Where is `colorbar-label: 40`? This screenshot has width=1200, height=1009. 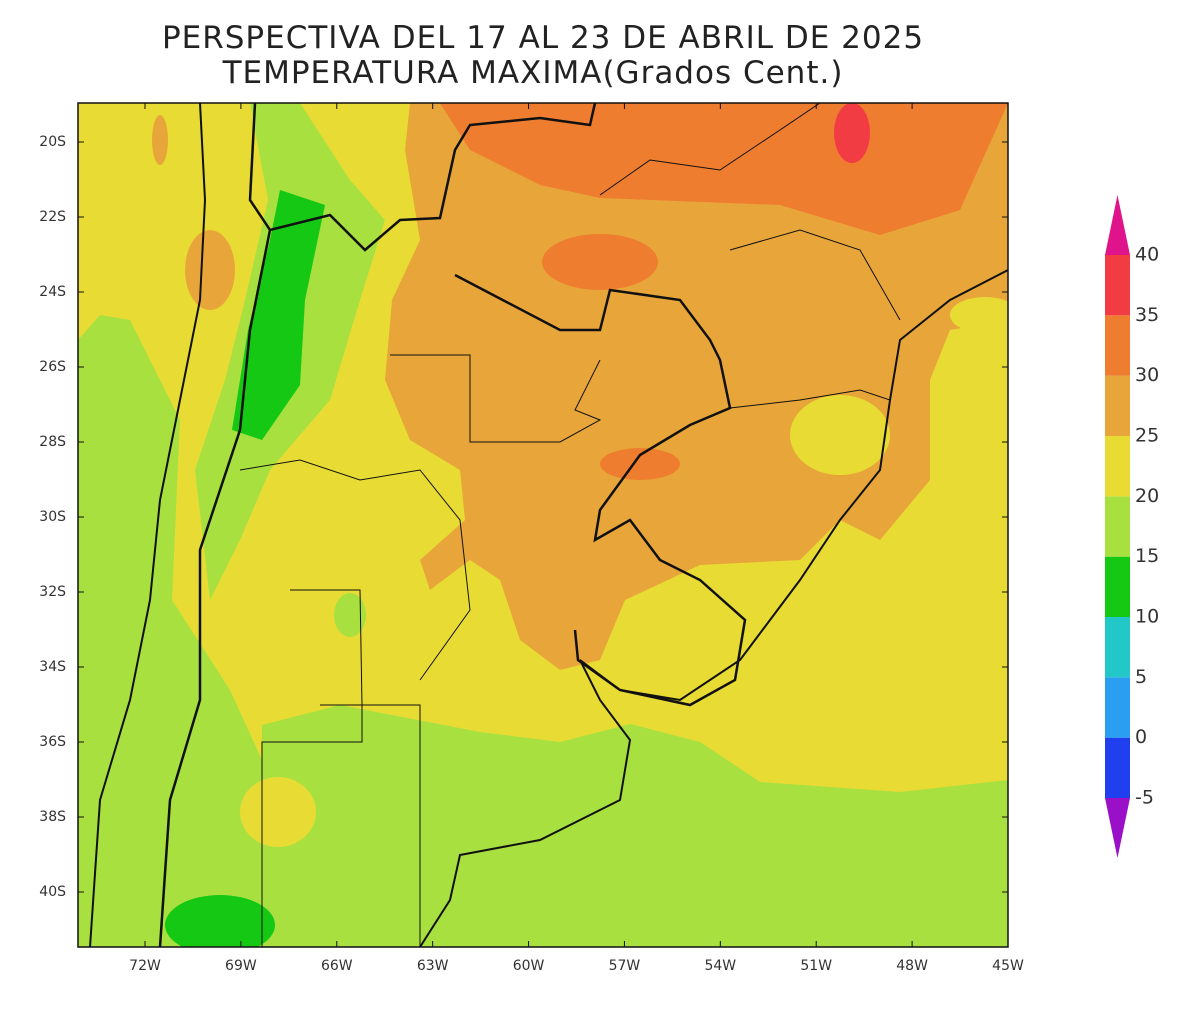 colorbar-label: 40 is located at coordinates (1147, 255).